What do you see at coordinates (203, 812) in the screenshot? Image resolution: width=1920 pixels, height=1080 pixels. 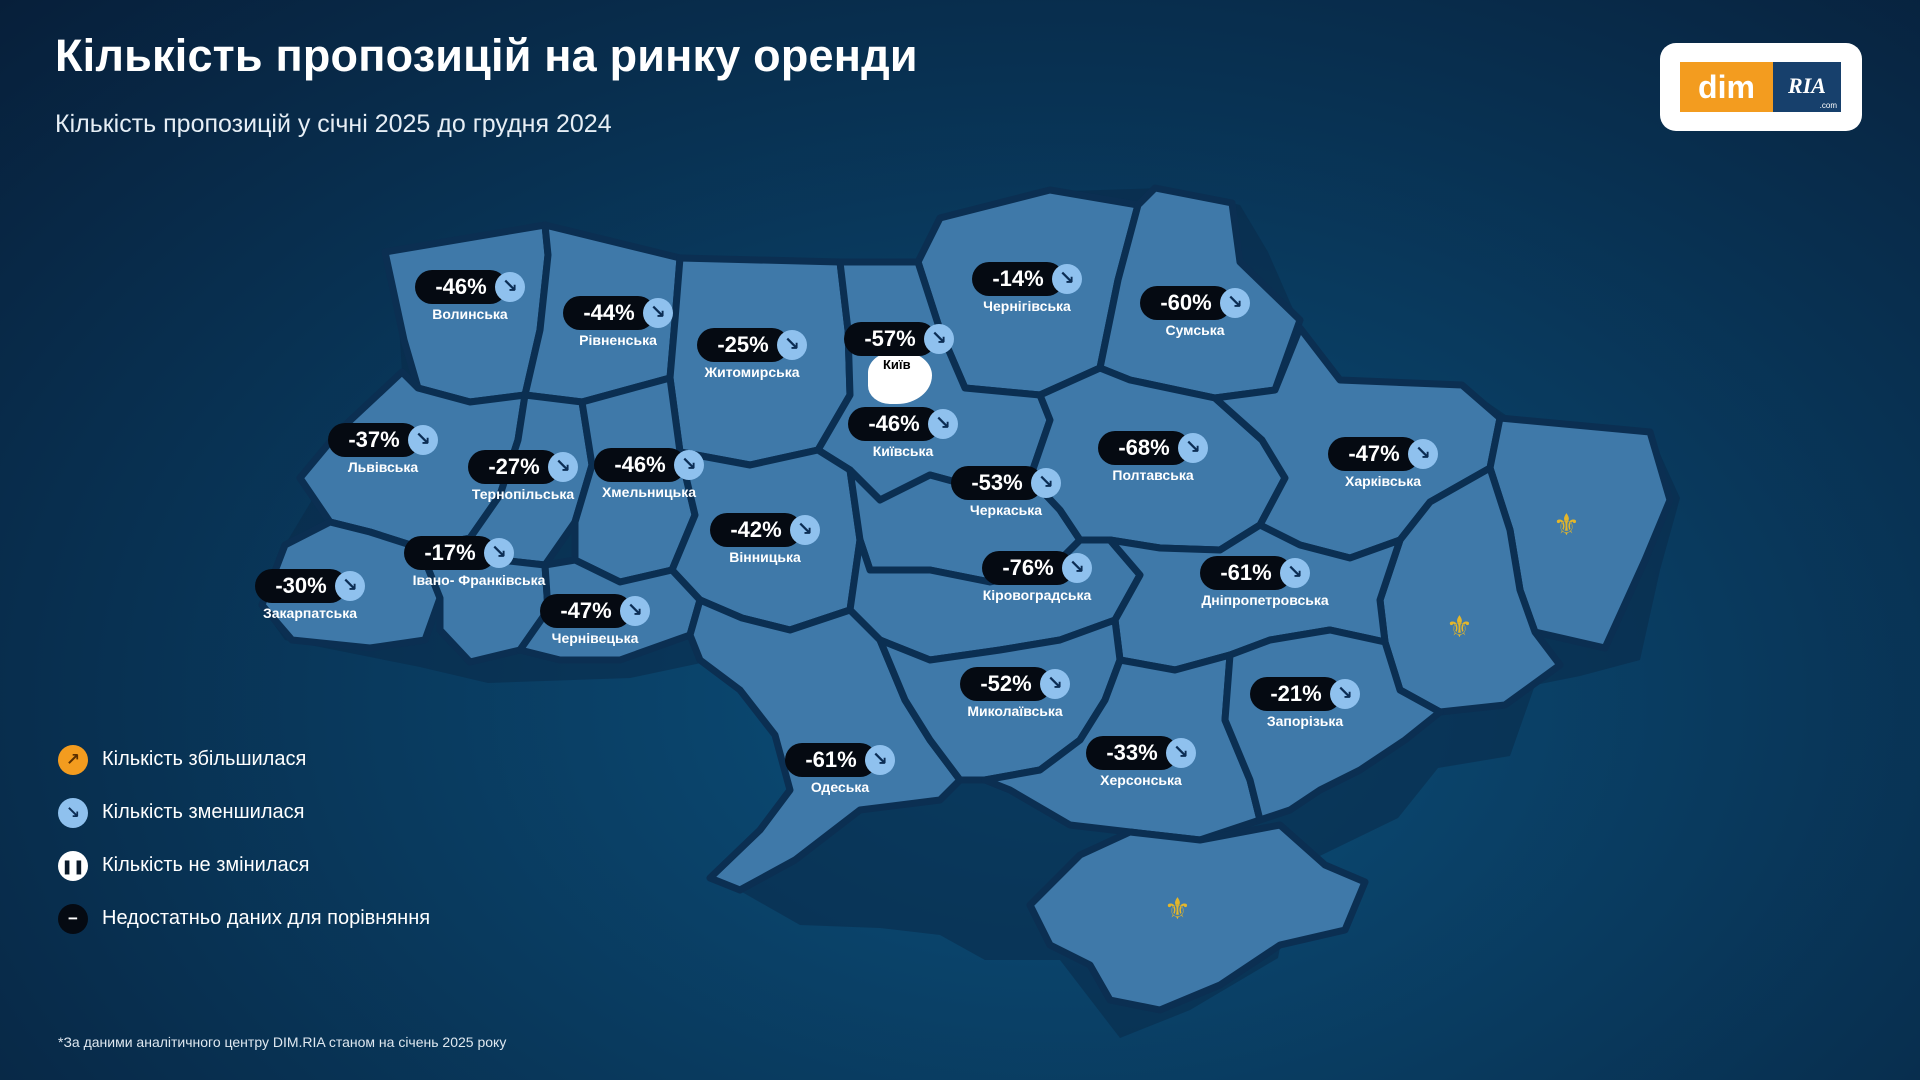 I see `legend-label: Кількість зменшилася` at bounding box center [203, 812].